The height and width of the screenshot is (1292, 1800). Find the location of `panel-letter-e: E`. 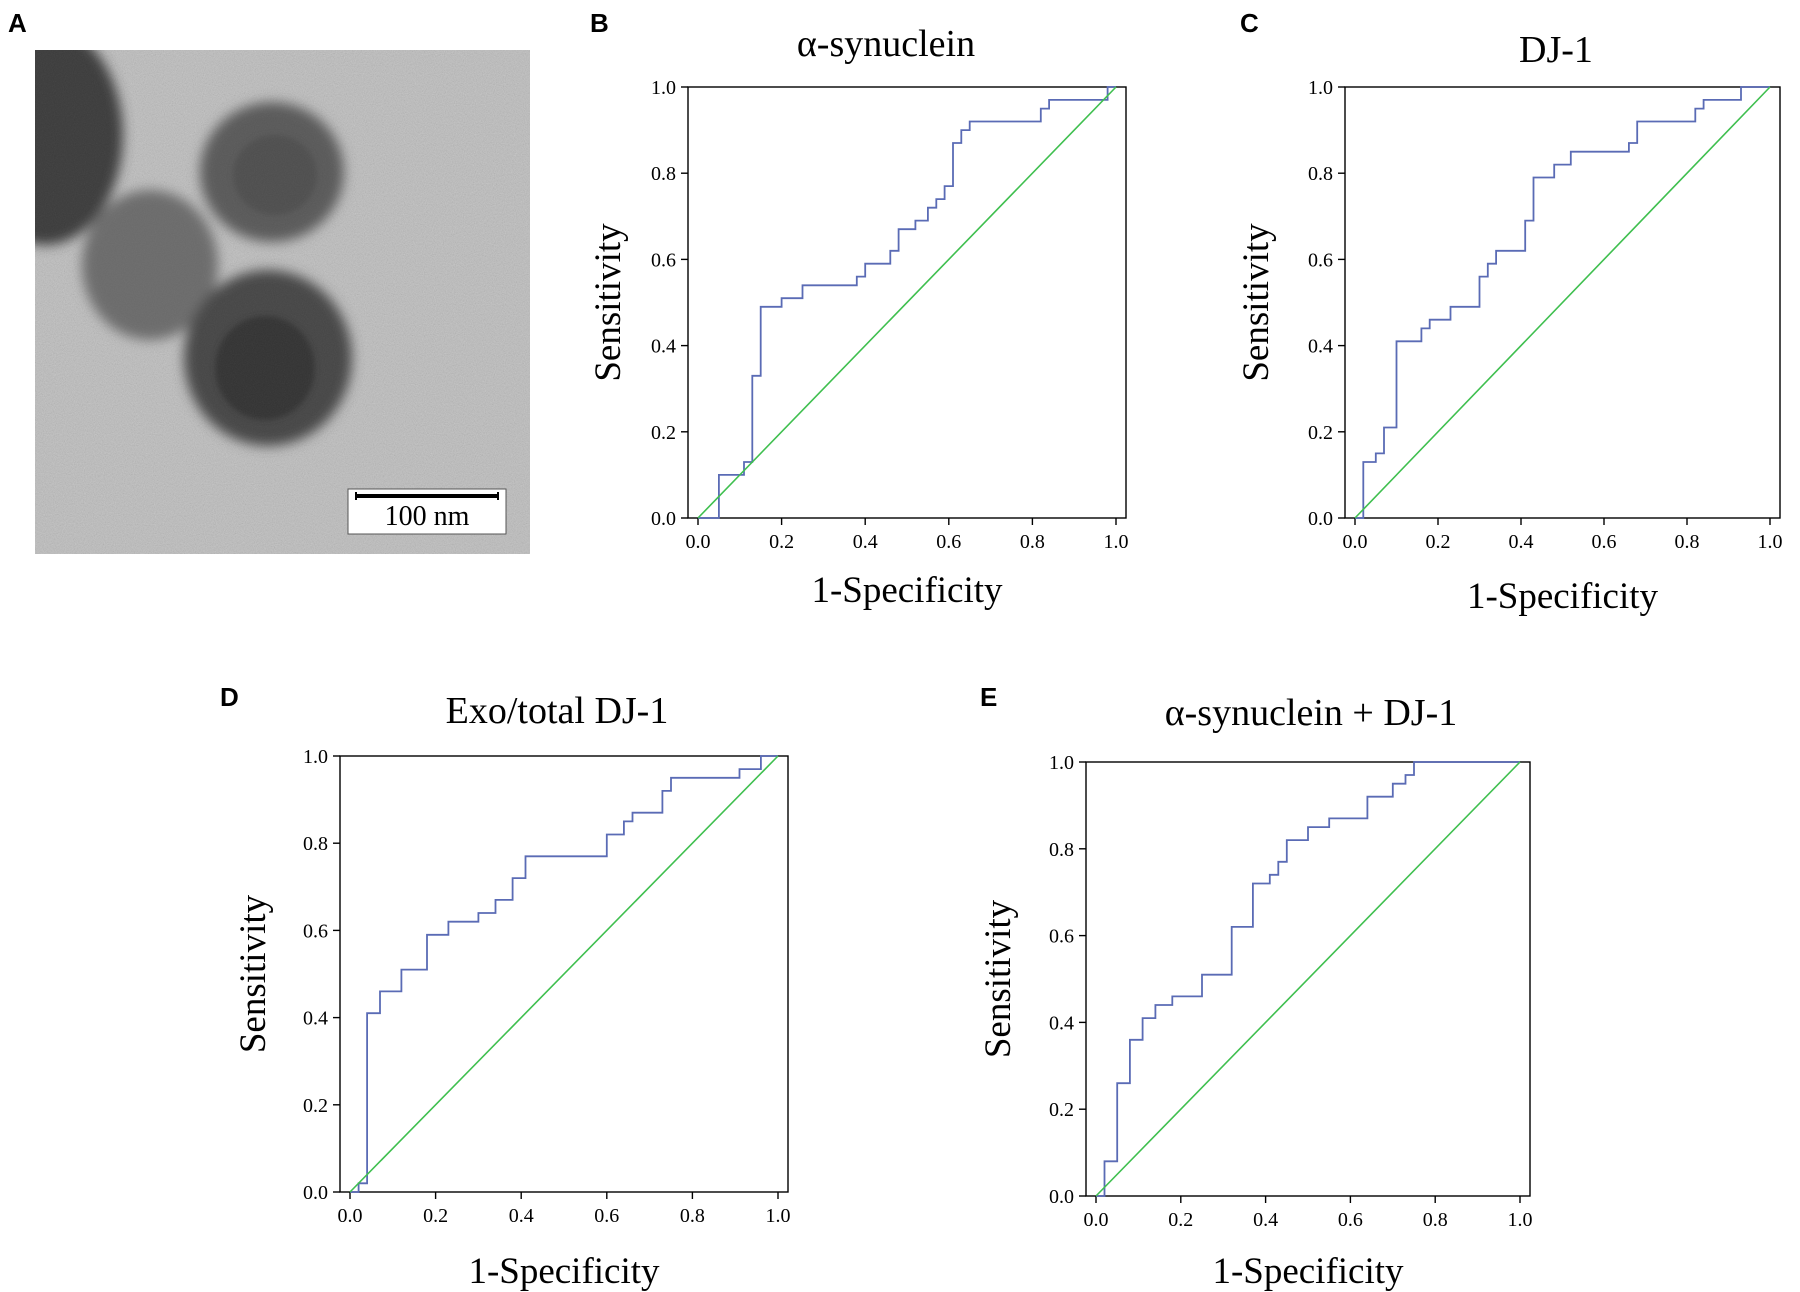

panel-letter-e: E is located at coordinates (988, 697).